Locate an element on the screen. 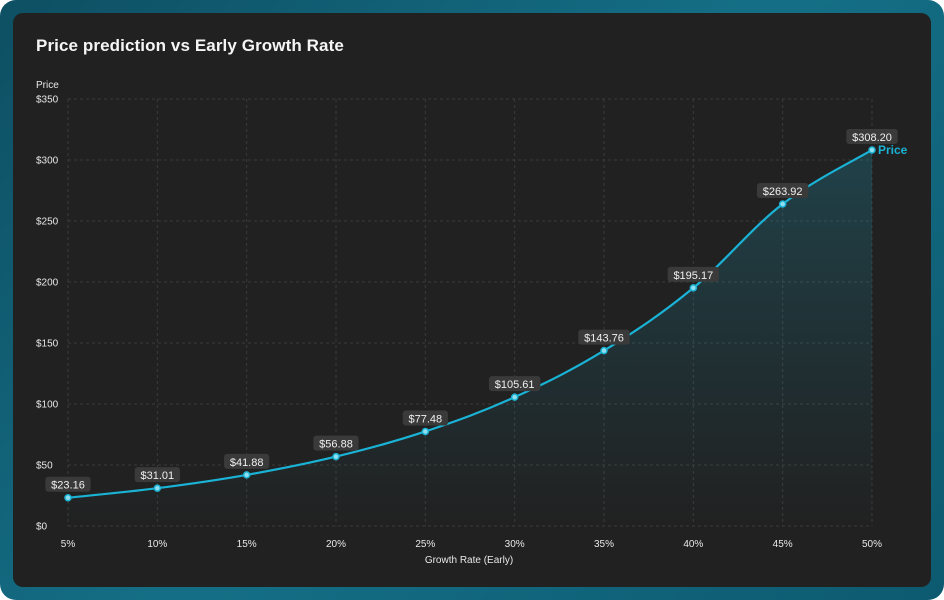 The image size is (944, 600). data-label: $195.17 is located at coordinates (693, 276).